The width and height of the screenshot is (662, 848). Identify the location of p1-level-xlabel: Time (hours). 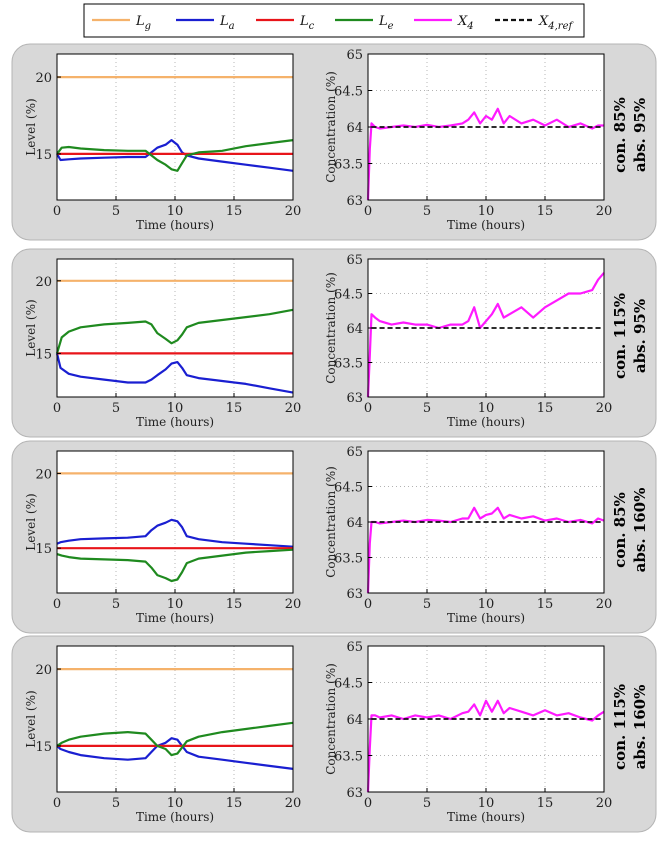
(175, 225).